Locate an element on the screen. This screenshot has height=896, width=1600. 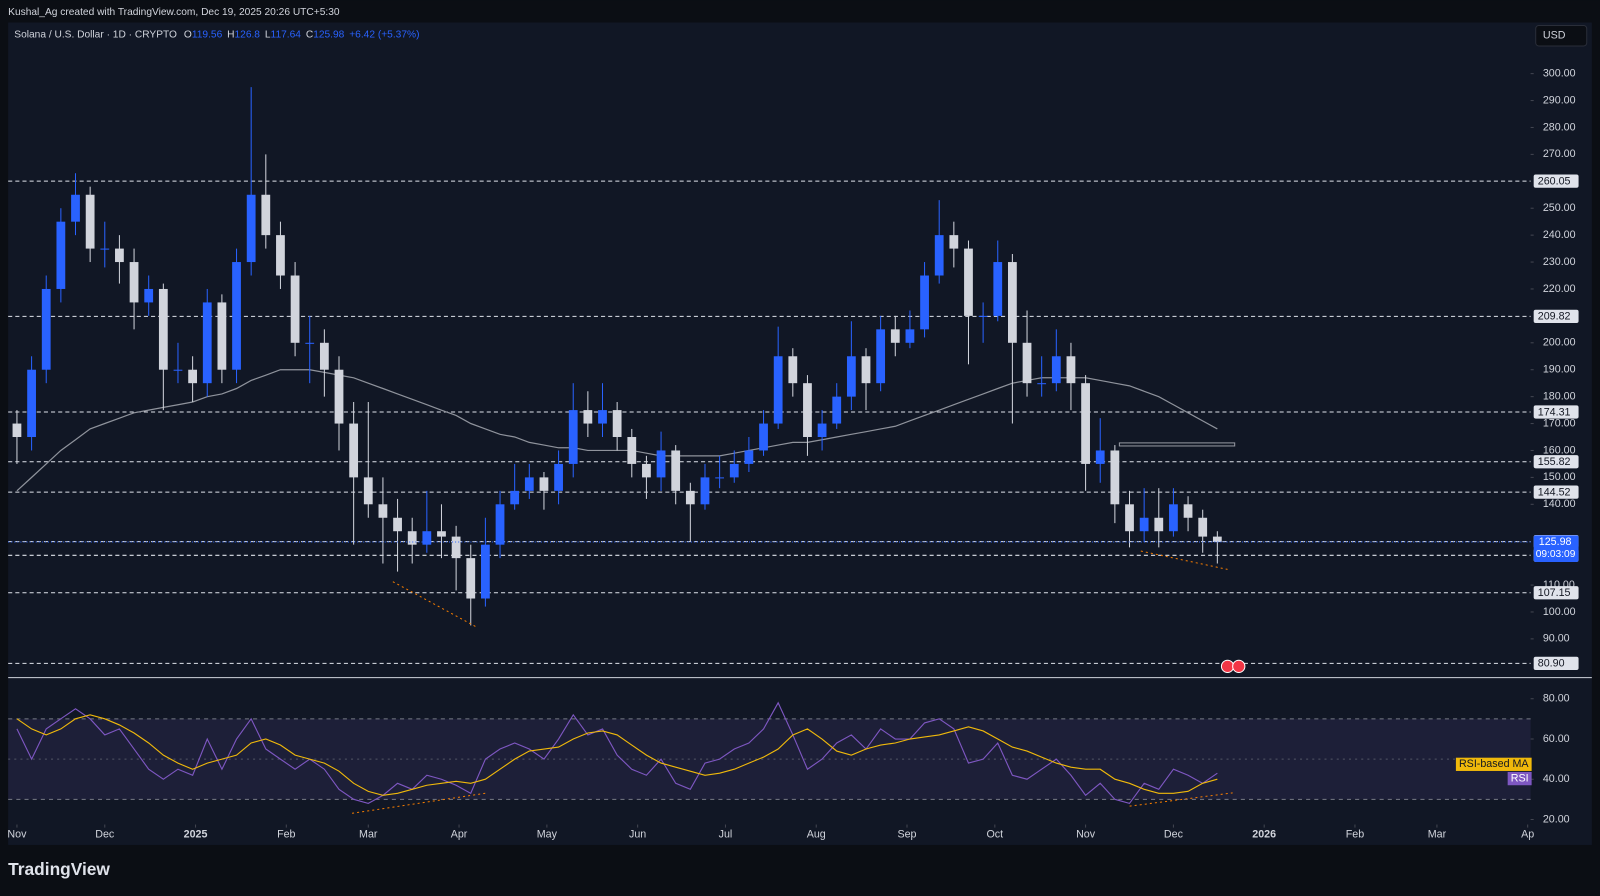
rsi-y-tick-label: 80.00 is located at coordinates (1556, 699).